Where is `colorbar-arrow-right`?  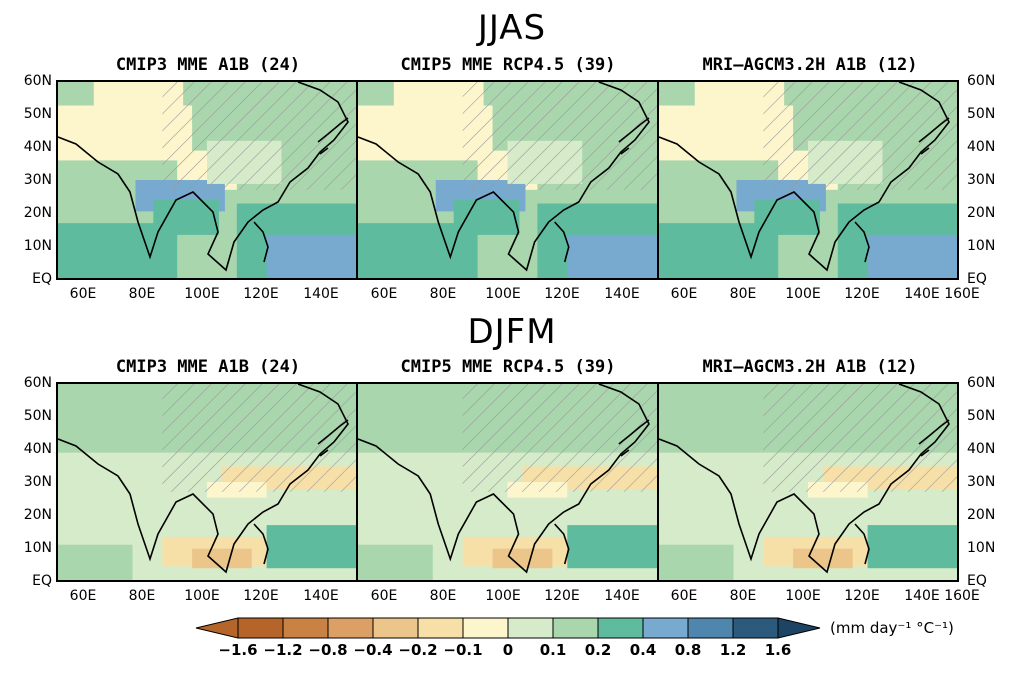 colorbar-arrow-right is located at coordinates (799, 628).